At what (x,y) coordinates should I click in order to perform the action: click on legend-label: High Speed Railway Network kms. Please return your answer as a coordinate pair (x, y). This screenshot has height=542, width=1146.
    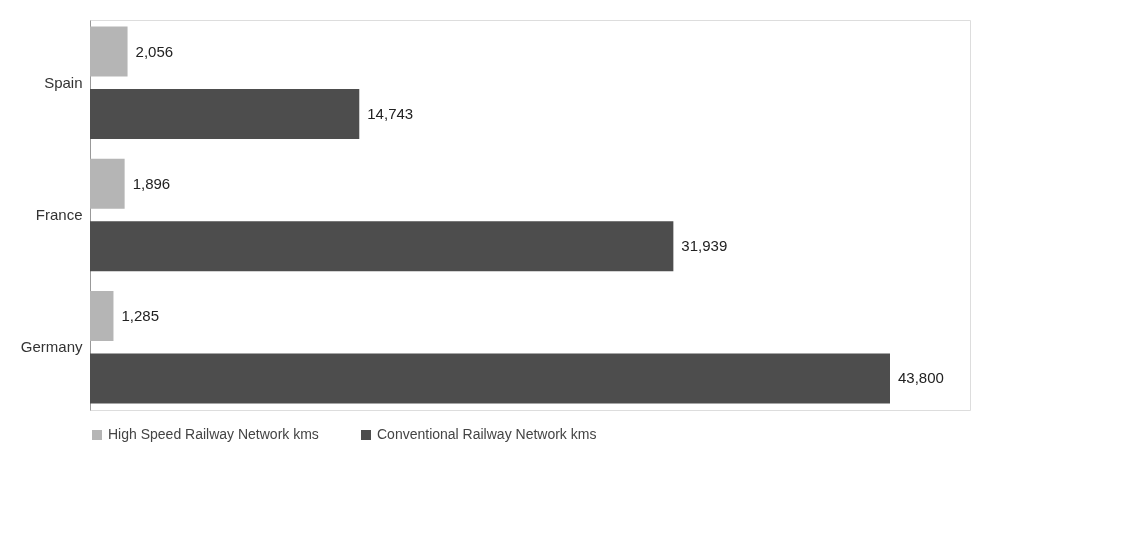
    Looking at the image, I should click on (213, 434).